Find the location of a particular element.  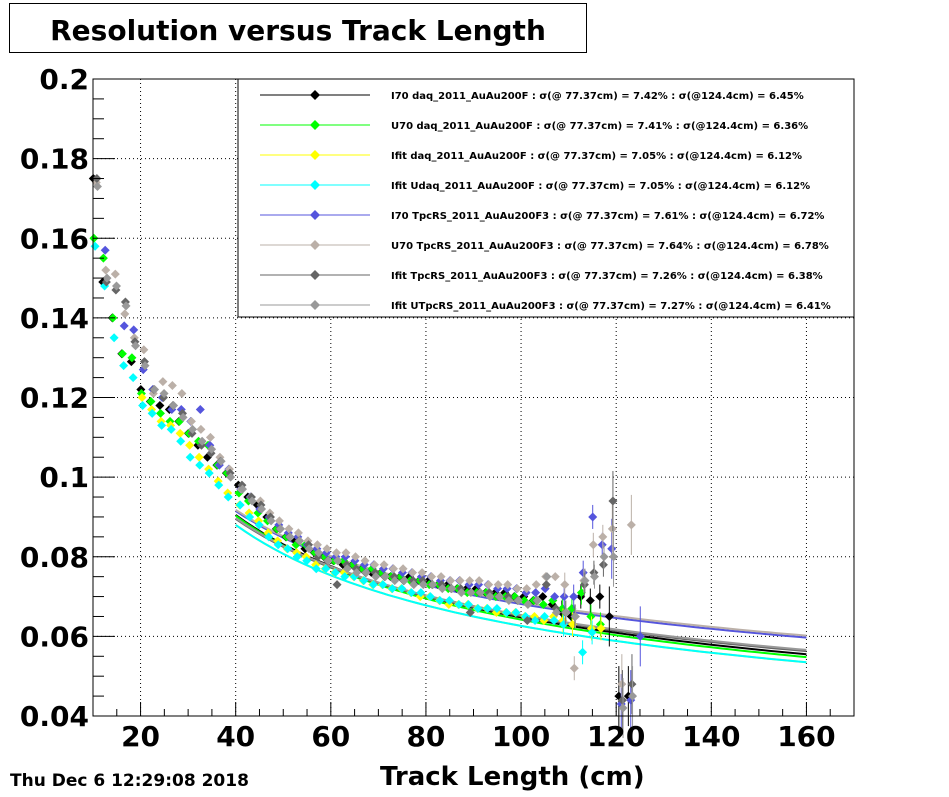

x-axis-label: Track Length (cm) is located at coordinates (512, 777).